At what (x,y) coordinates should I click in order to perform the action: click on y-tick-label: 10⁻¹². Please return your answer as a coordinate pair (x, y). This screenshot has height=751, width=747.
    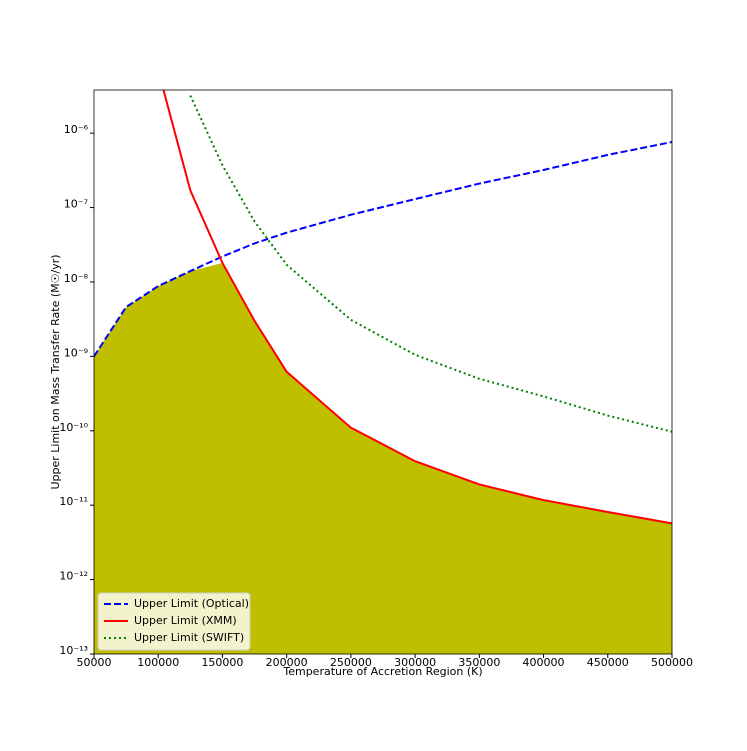
    Looking at the image, I should click on (73, 576).